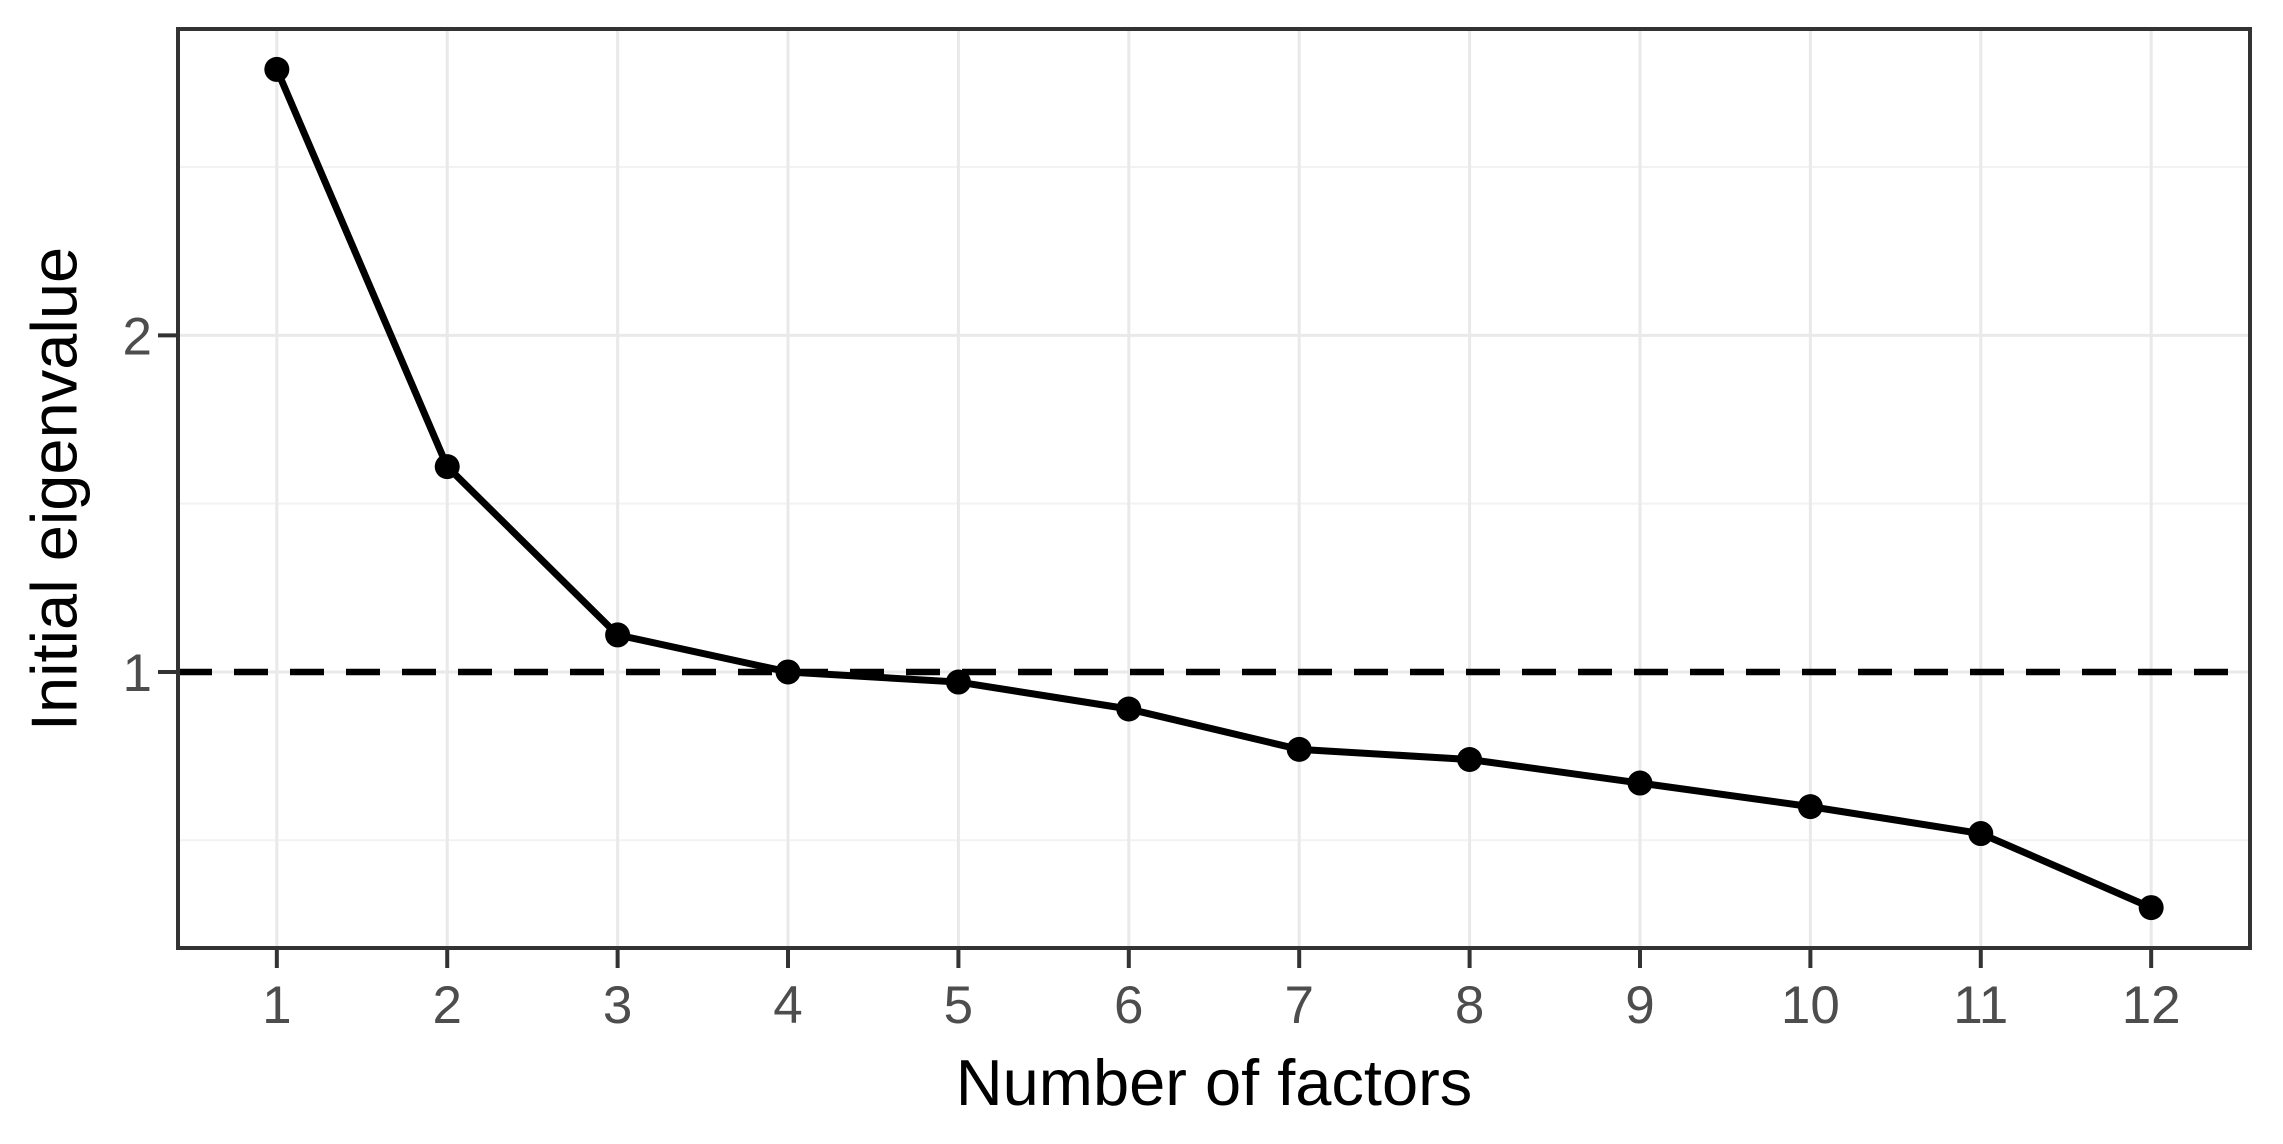 The width and height of the screenshot is (2283, 1144). Describe the element at coordinates (276, 1005) in the screenshot. I see `x-tick-label: 1` at that location.